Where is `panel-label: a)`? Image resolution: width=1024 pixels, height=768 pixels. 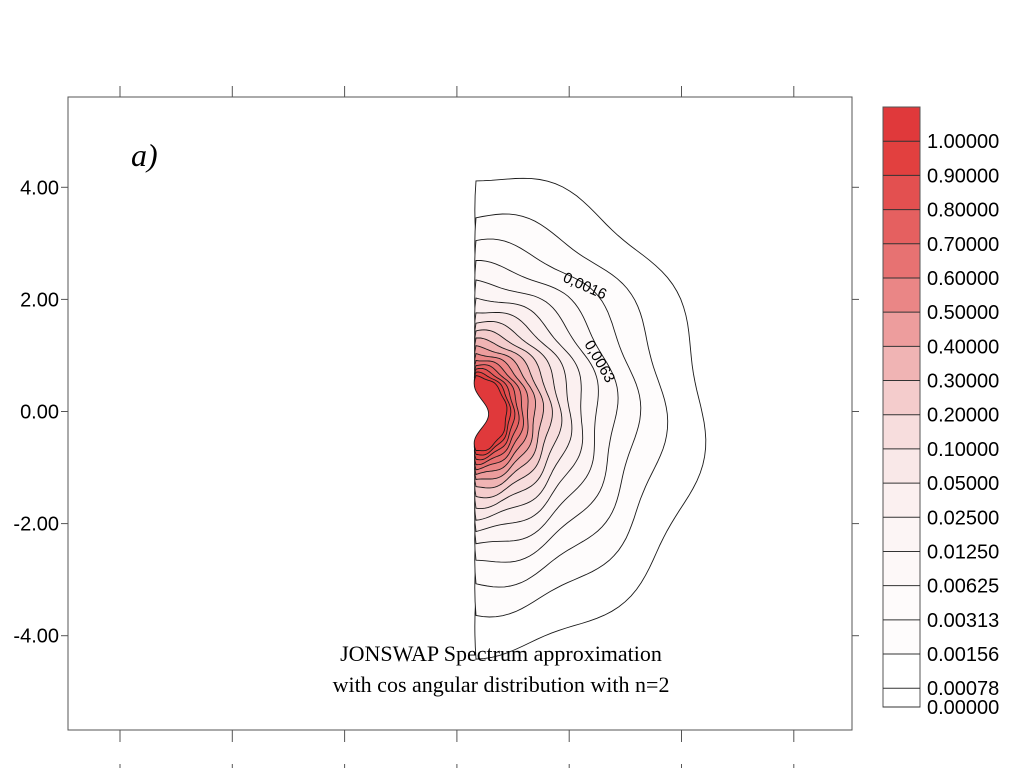 panel-label: a) is located at coordinates (144, 155).